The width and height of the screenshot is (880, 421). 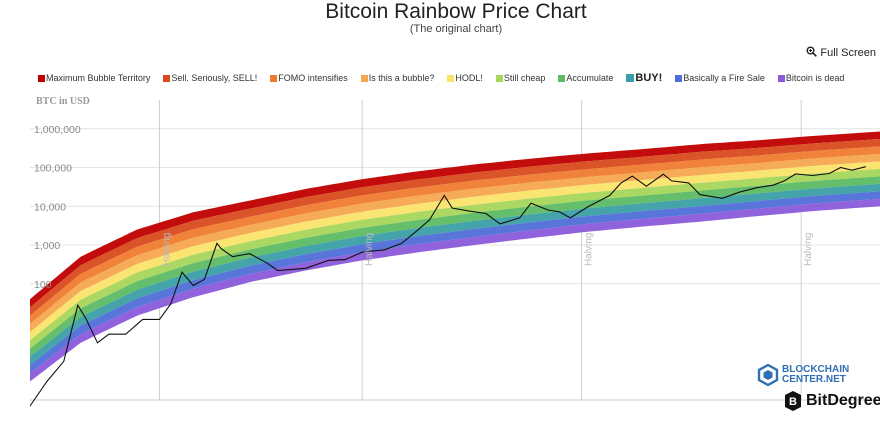 I want to click on page-subtitle: (The original chart), so click(x=456, y=29).